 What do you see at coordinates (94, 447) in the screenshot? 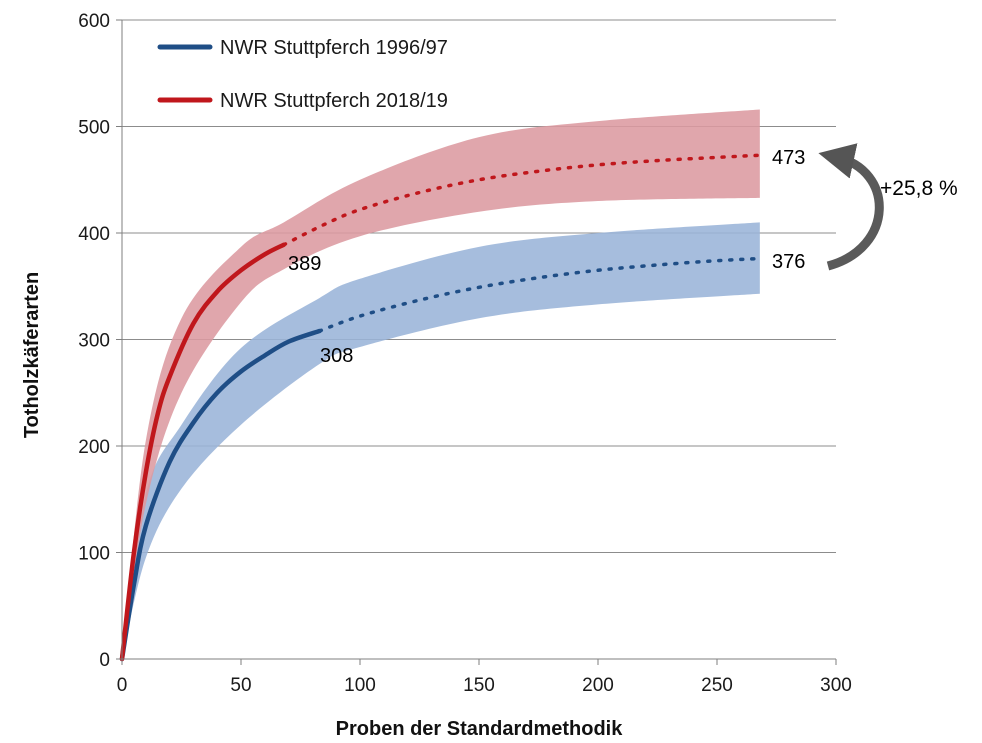
I see `y-tick-label: 200` at bounding box center [94, 447].